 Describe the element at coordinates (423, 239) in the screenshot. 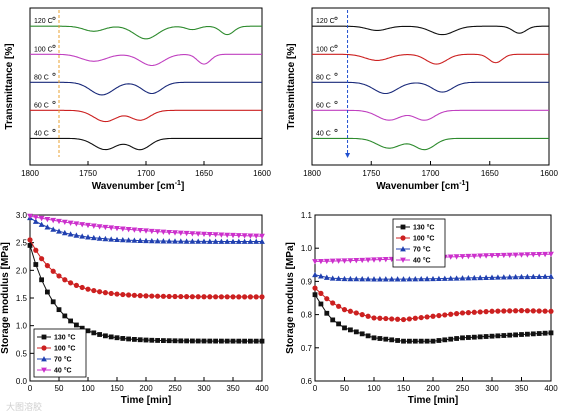

I see `legend-label: 100 °C` at that location.